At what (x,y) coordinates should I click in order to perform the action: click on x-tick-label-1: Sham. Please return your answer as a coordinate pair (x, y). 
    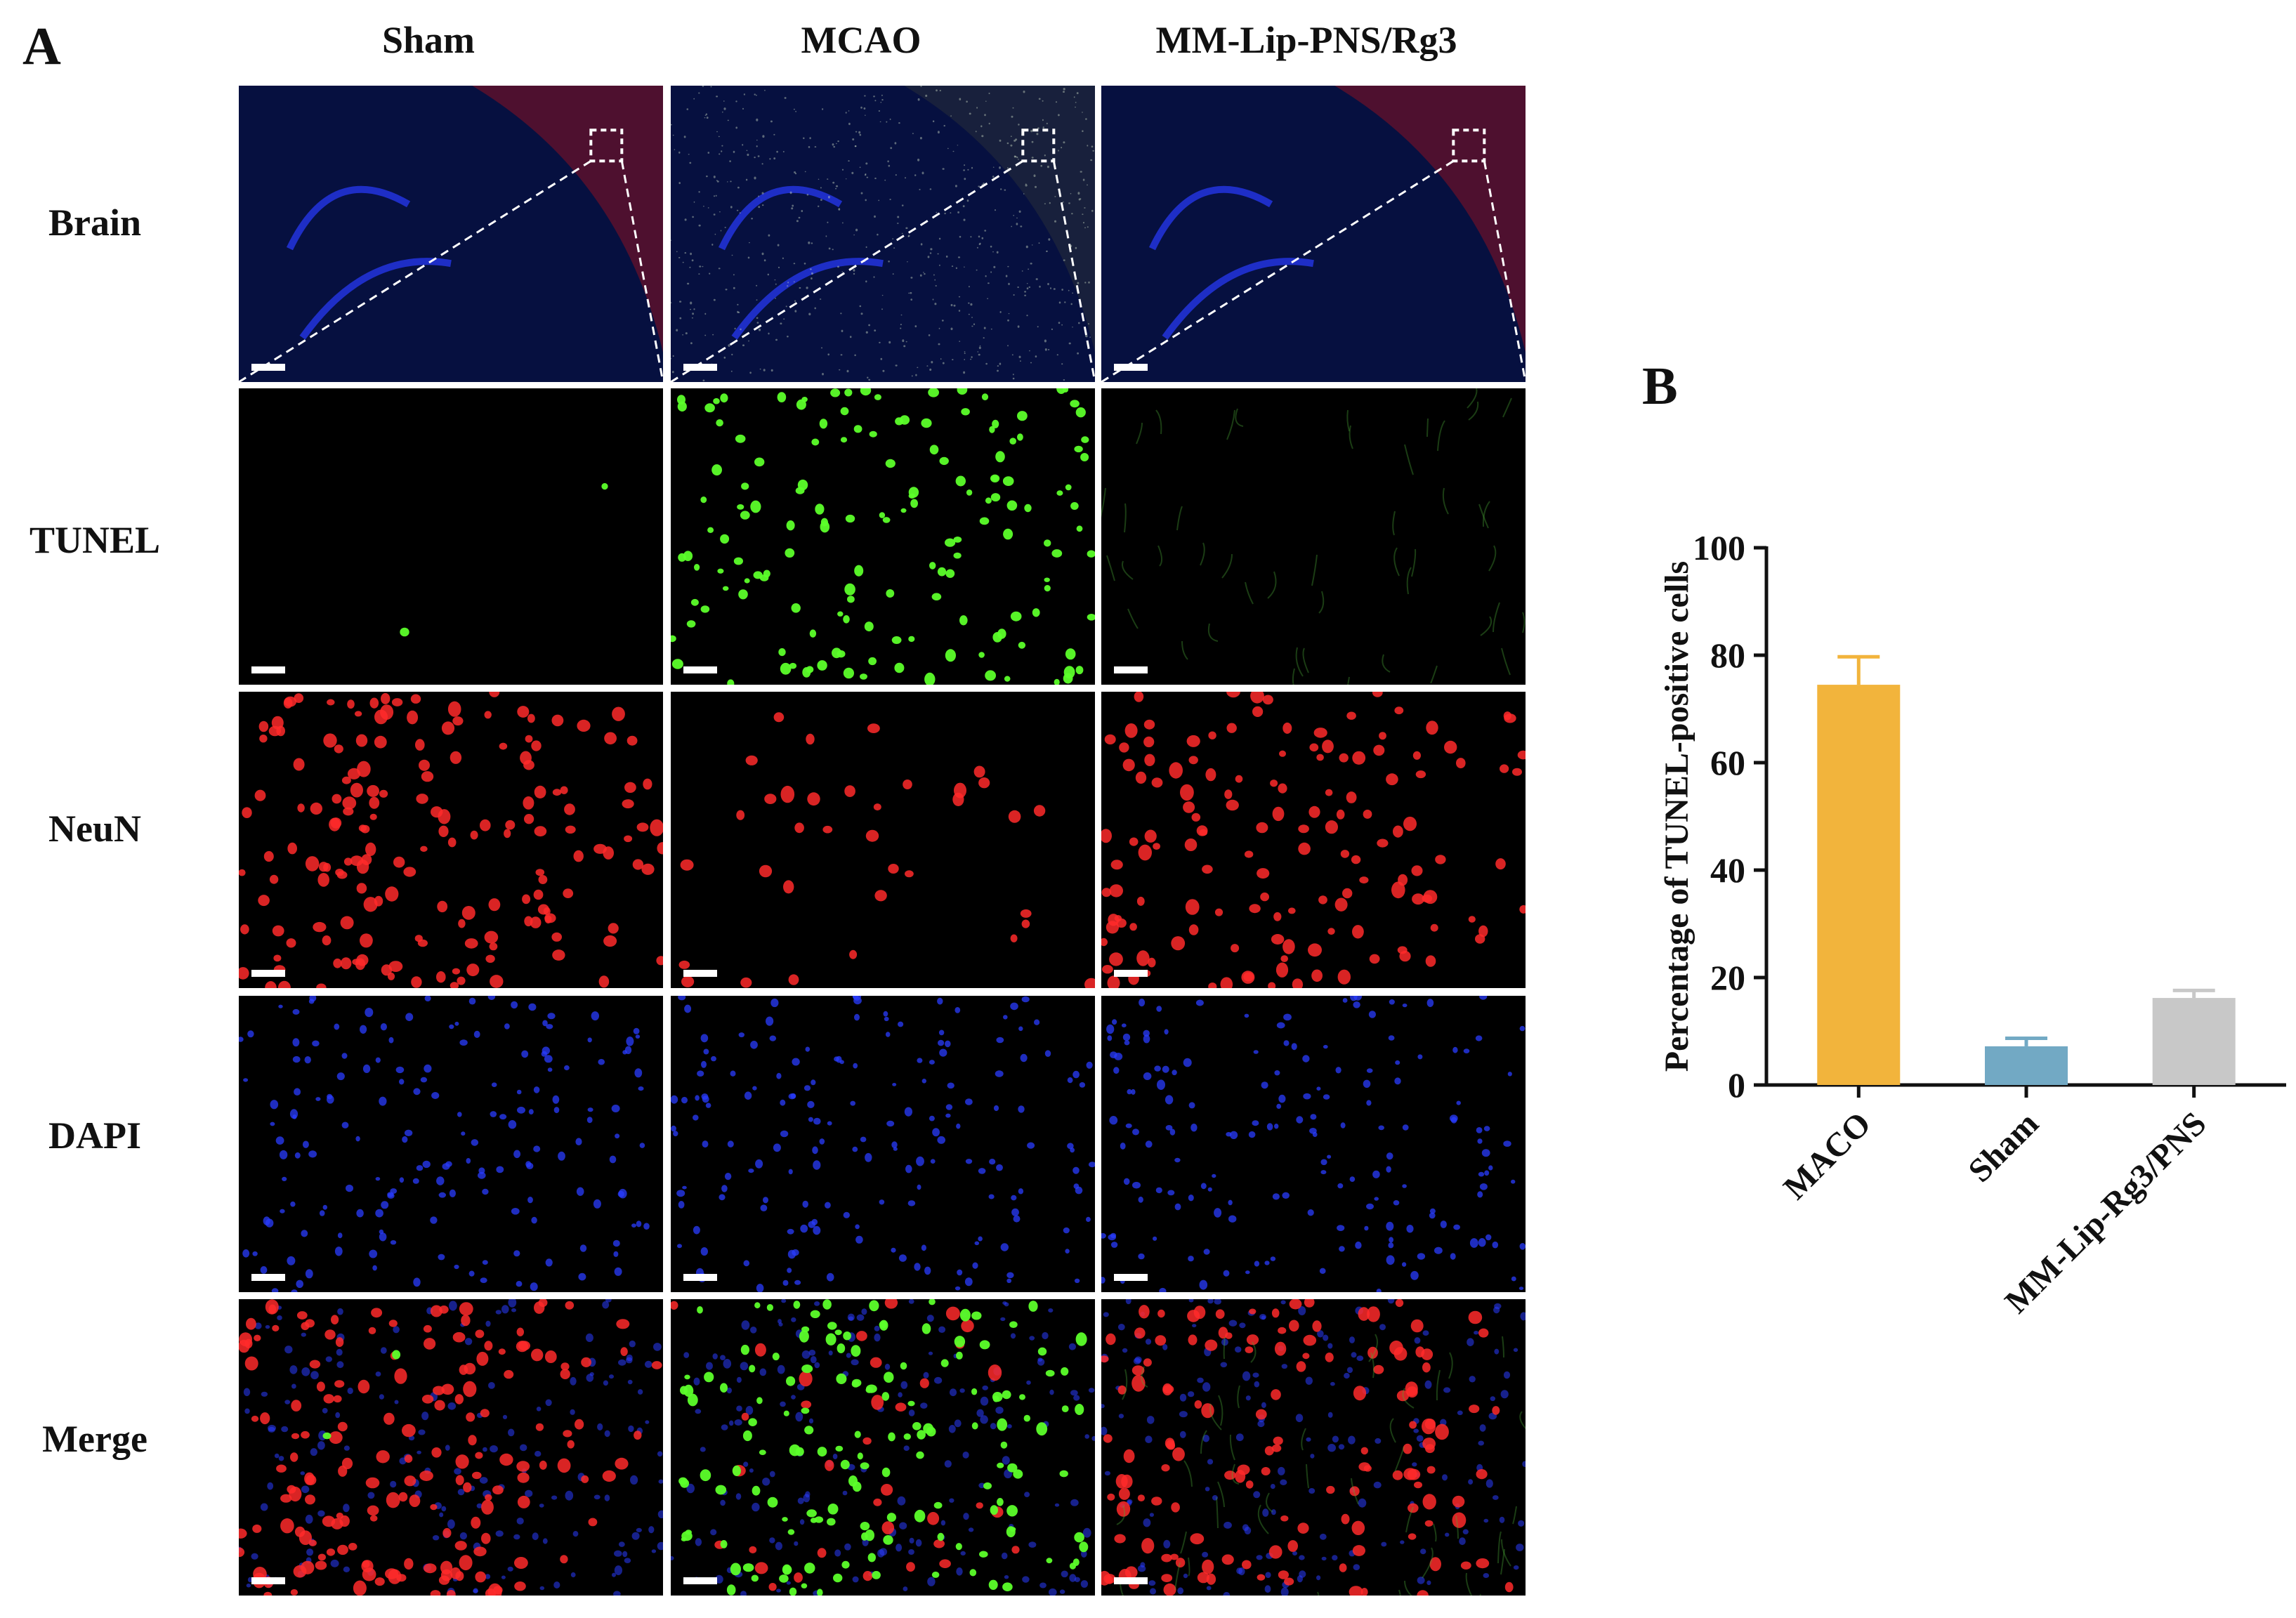
    Looking at the image, I should click on (2003, 1147).